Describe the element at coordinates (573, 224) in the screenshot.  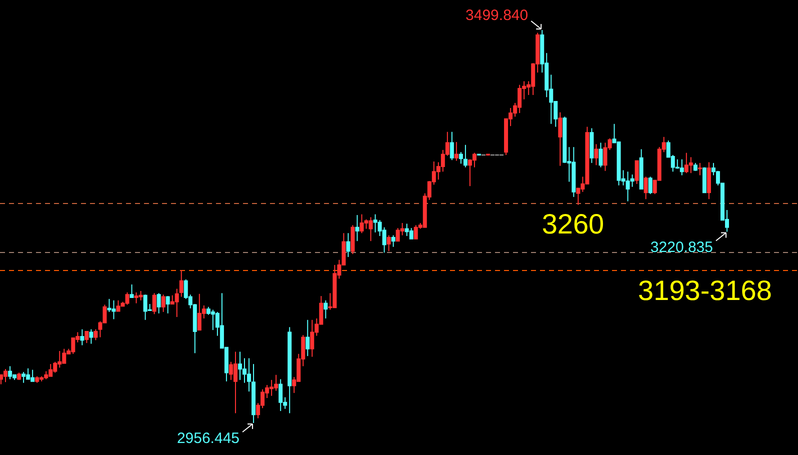
I see `ref-line-label: 3260` at that location.